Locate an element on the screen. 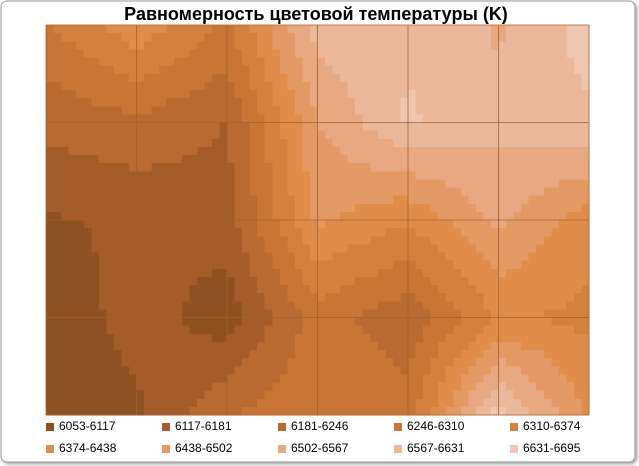 This screenshot has height=466, width=639. contour-cell is located at coordinates (273, 74).